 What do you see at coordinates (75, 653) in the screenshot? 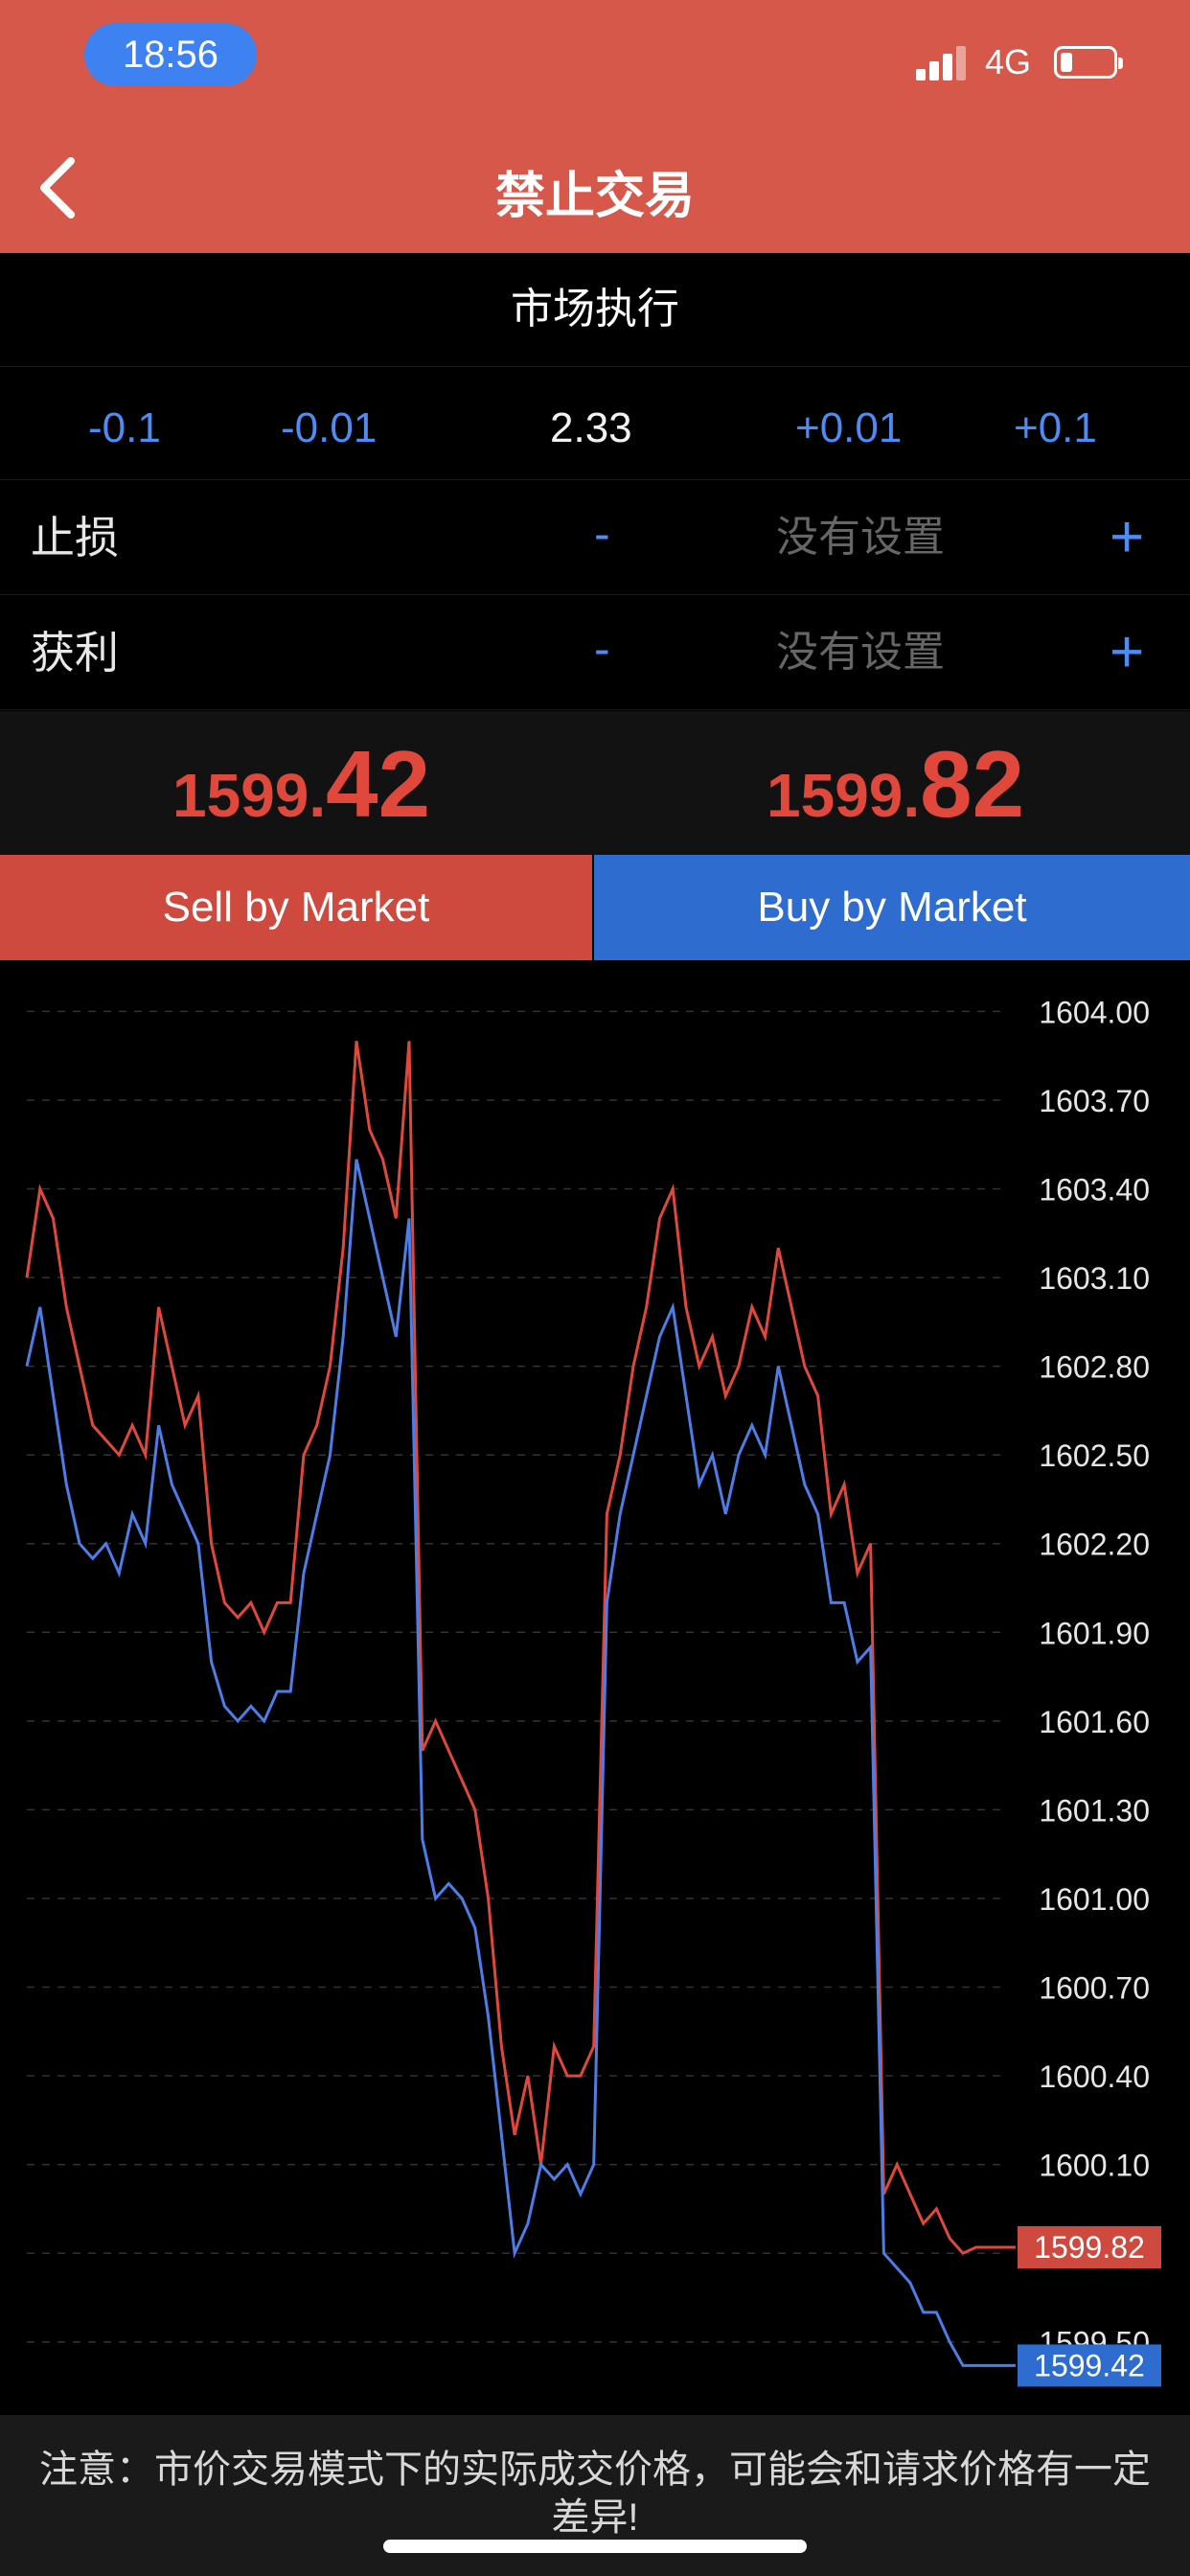
I see `take-profit-label: 获利` at bounding box center [75, 653].